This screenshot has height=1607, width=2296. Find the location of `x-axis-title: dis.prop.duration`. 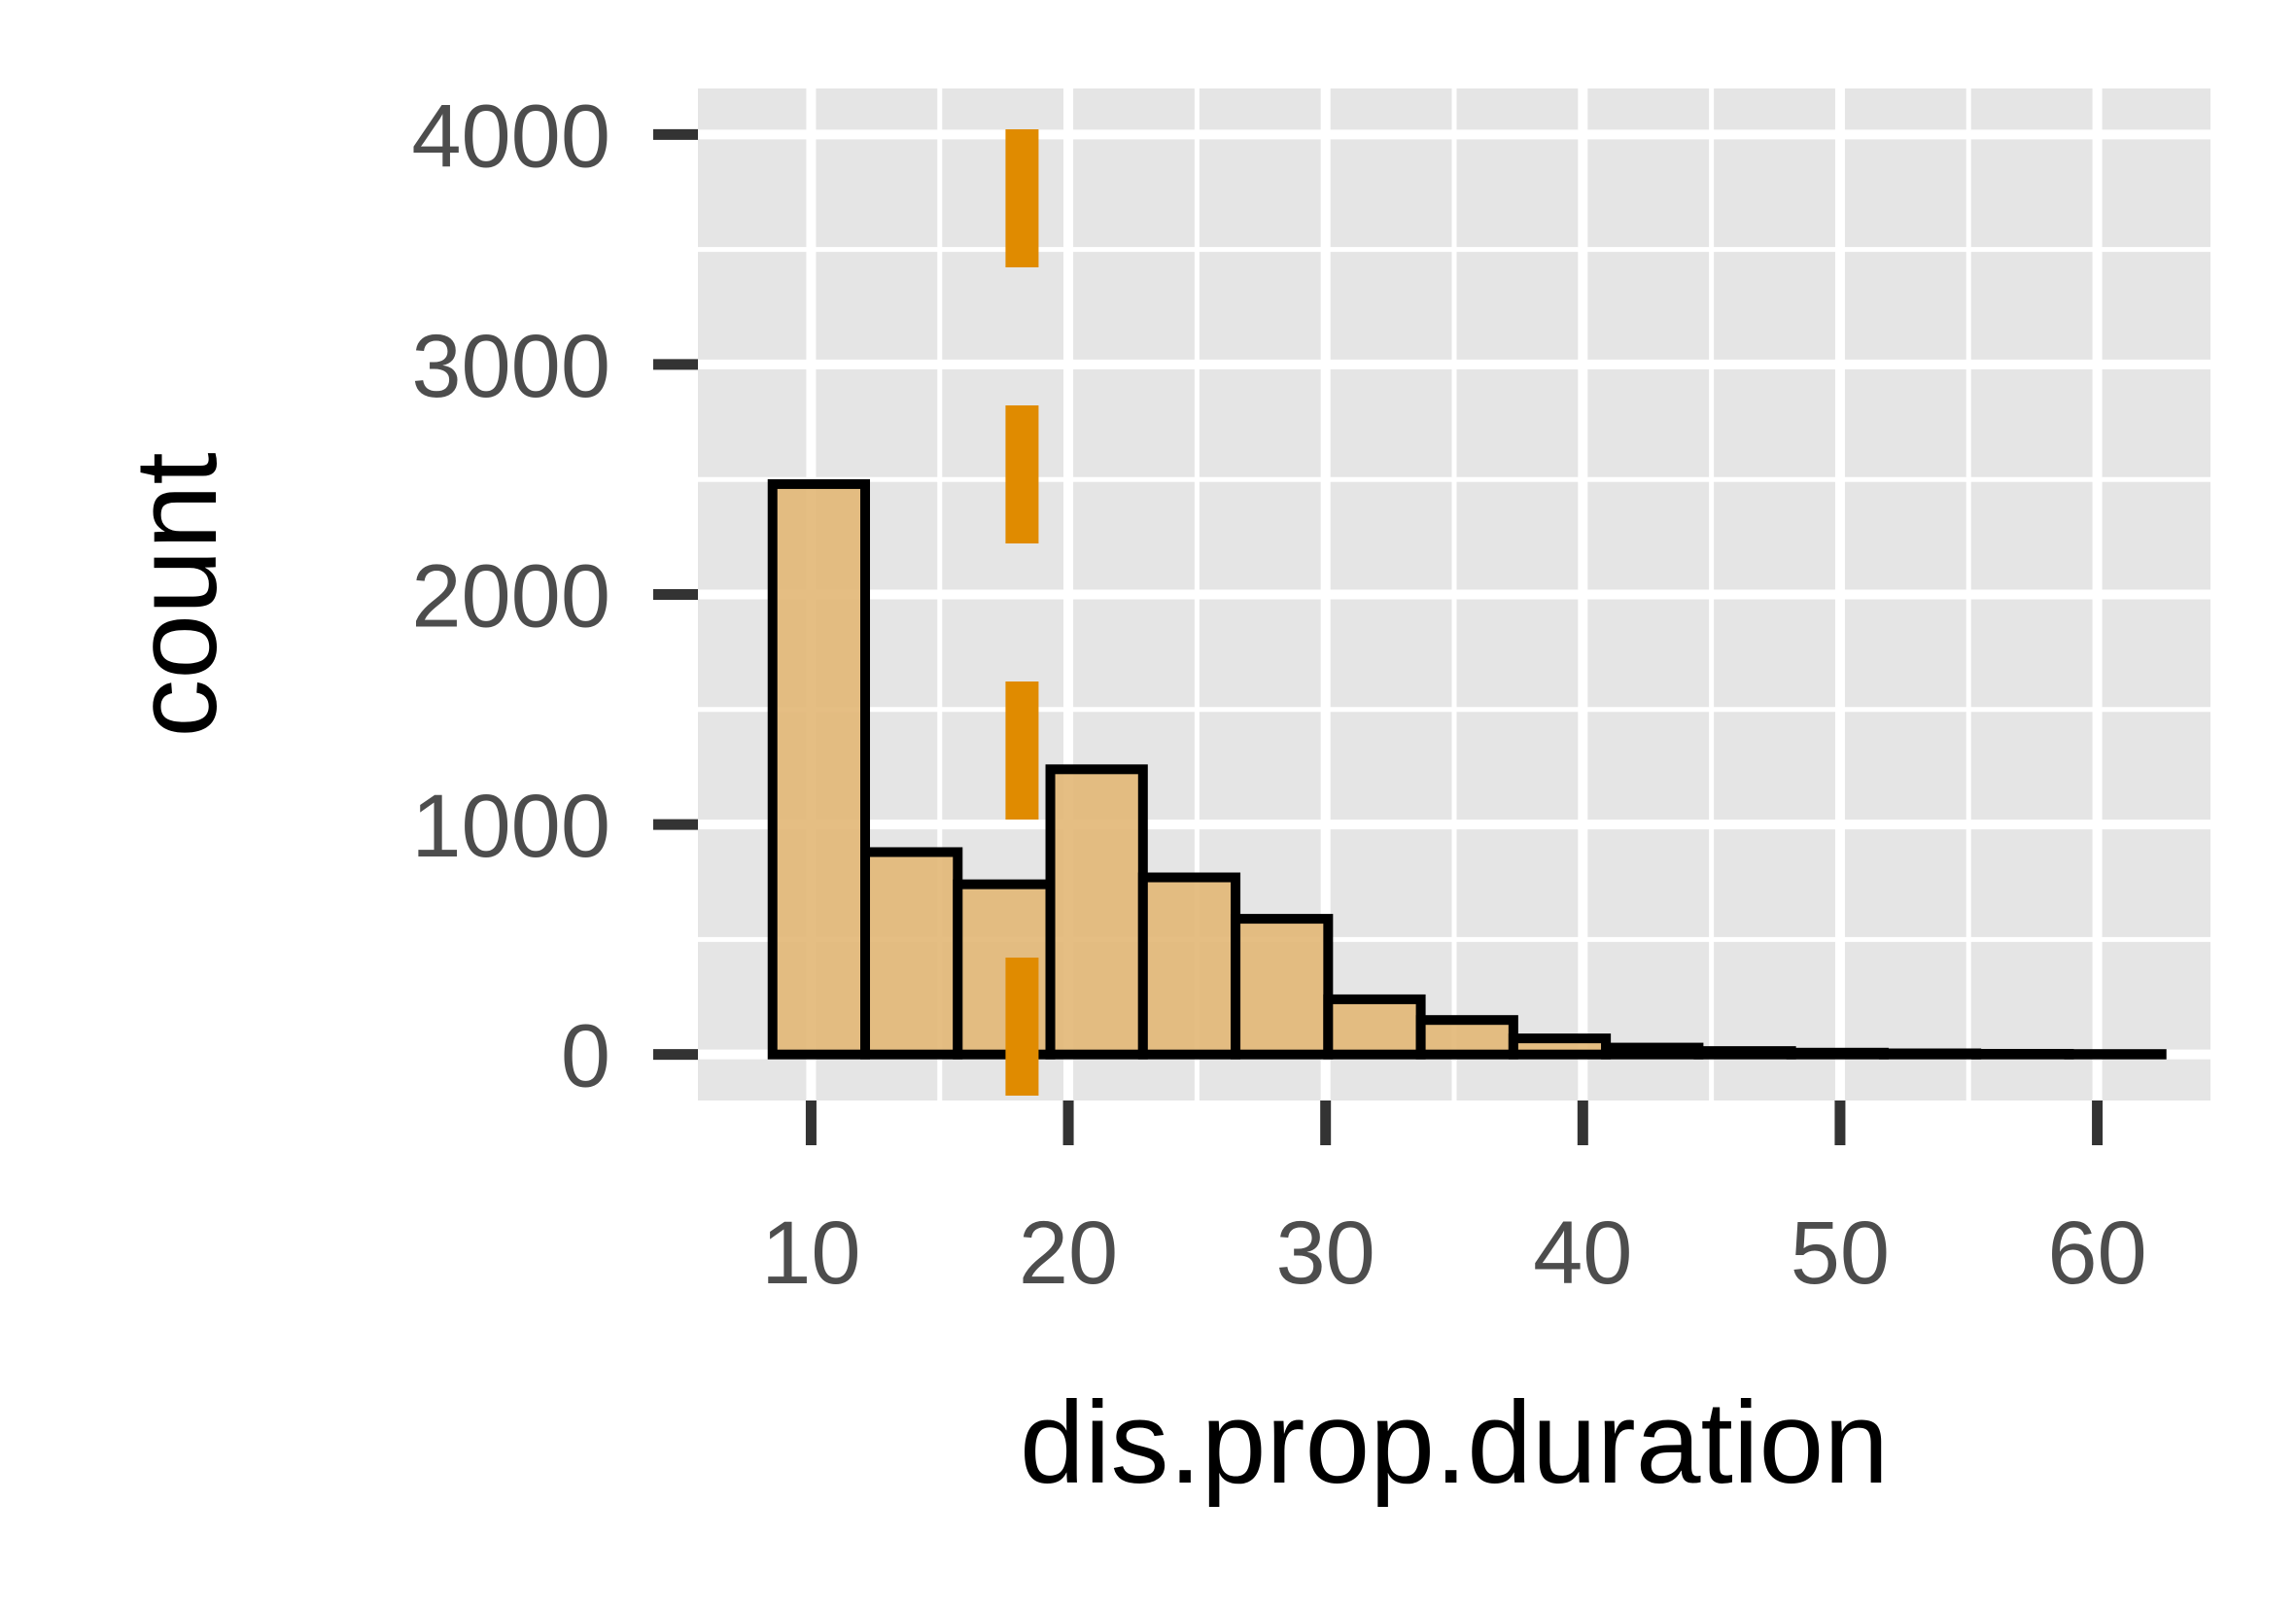

x-axis-title: dis.prop.duration is located at coordinates (1454, 1443).